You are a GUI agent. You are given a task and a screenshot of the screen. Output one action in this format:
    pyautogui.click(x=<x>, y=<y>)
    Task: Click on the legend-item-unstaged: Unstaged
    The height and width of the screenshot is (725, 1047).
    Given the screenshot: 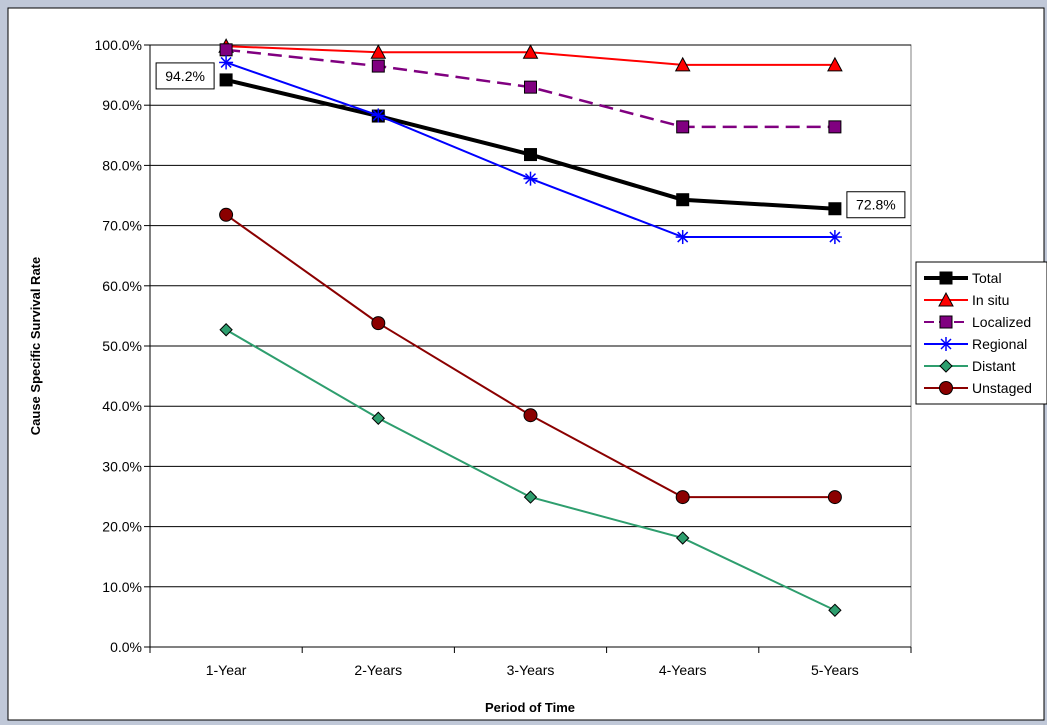 What is the action you would take?
    pyautogui.click(x=978, y=388)
    